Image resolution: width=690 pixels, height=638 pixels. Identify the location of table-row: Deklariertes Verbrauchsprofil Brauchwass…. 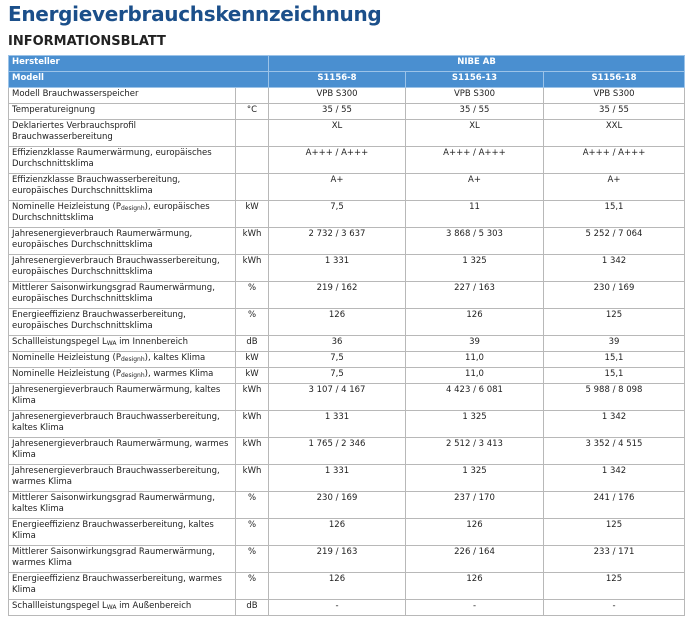
(347, 133).